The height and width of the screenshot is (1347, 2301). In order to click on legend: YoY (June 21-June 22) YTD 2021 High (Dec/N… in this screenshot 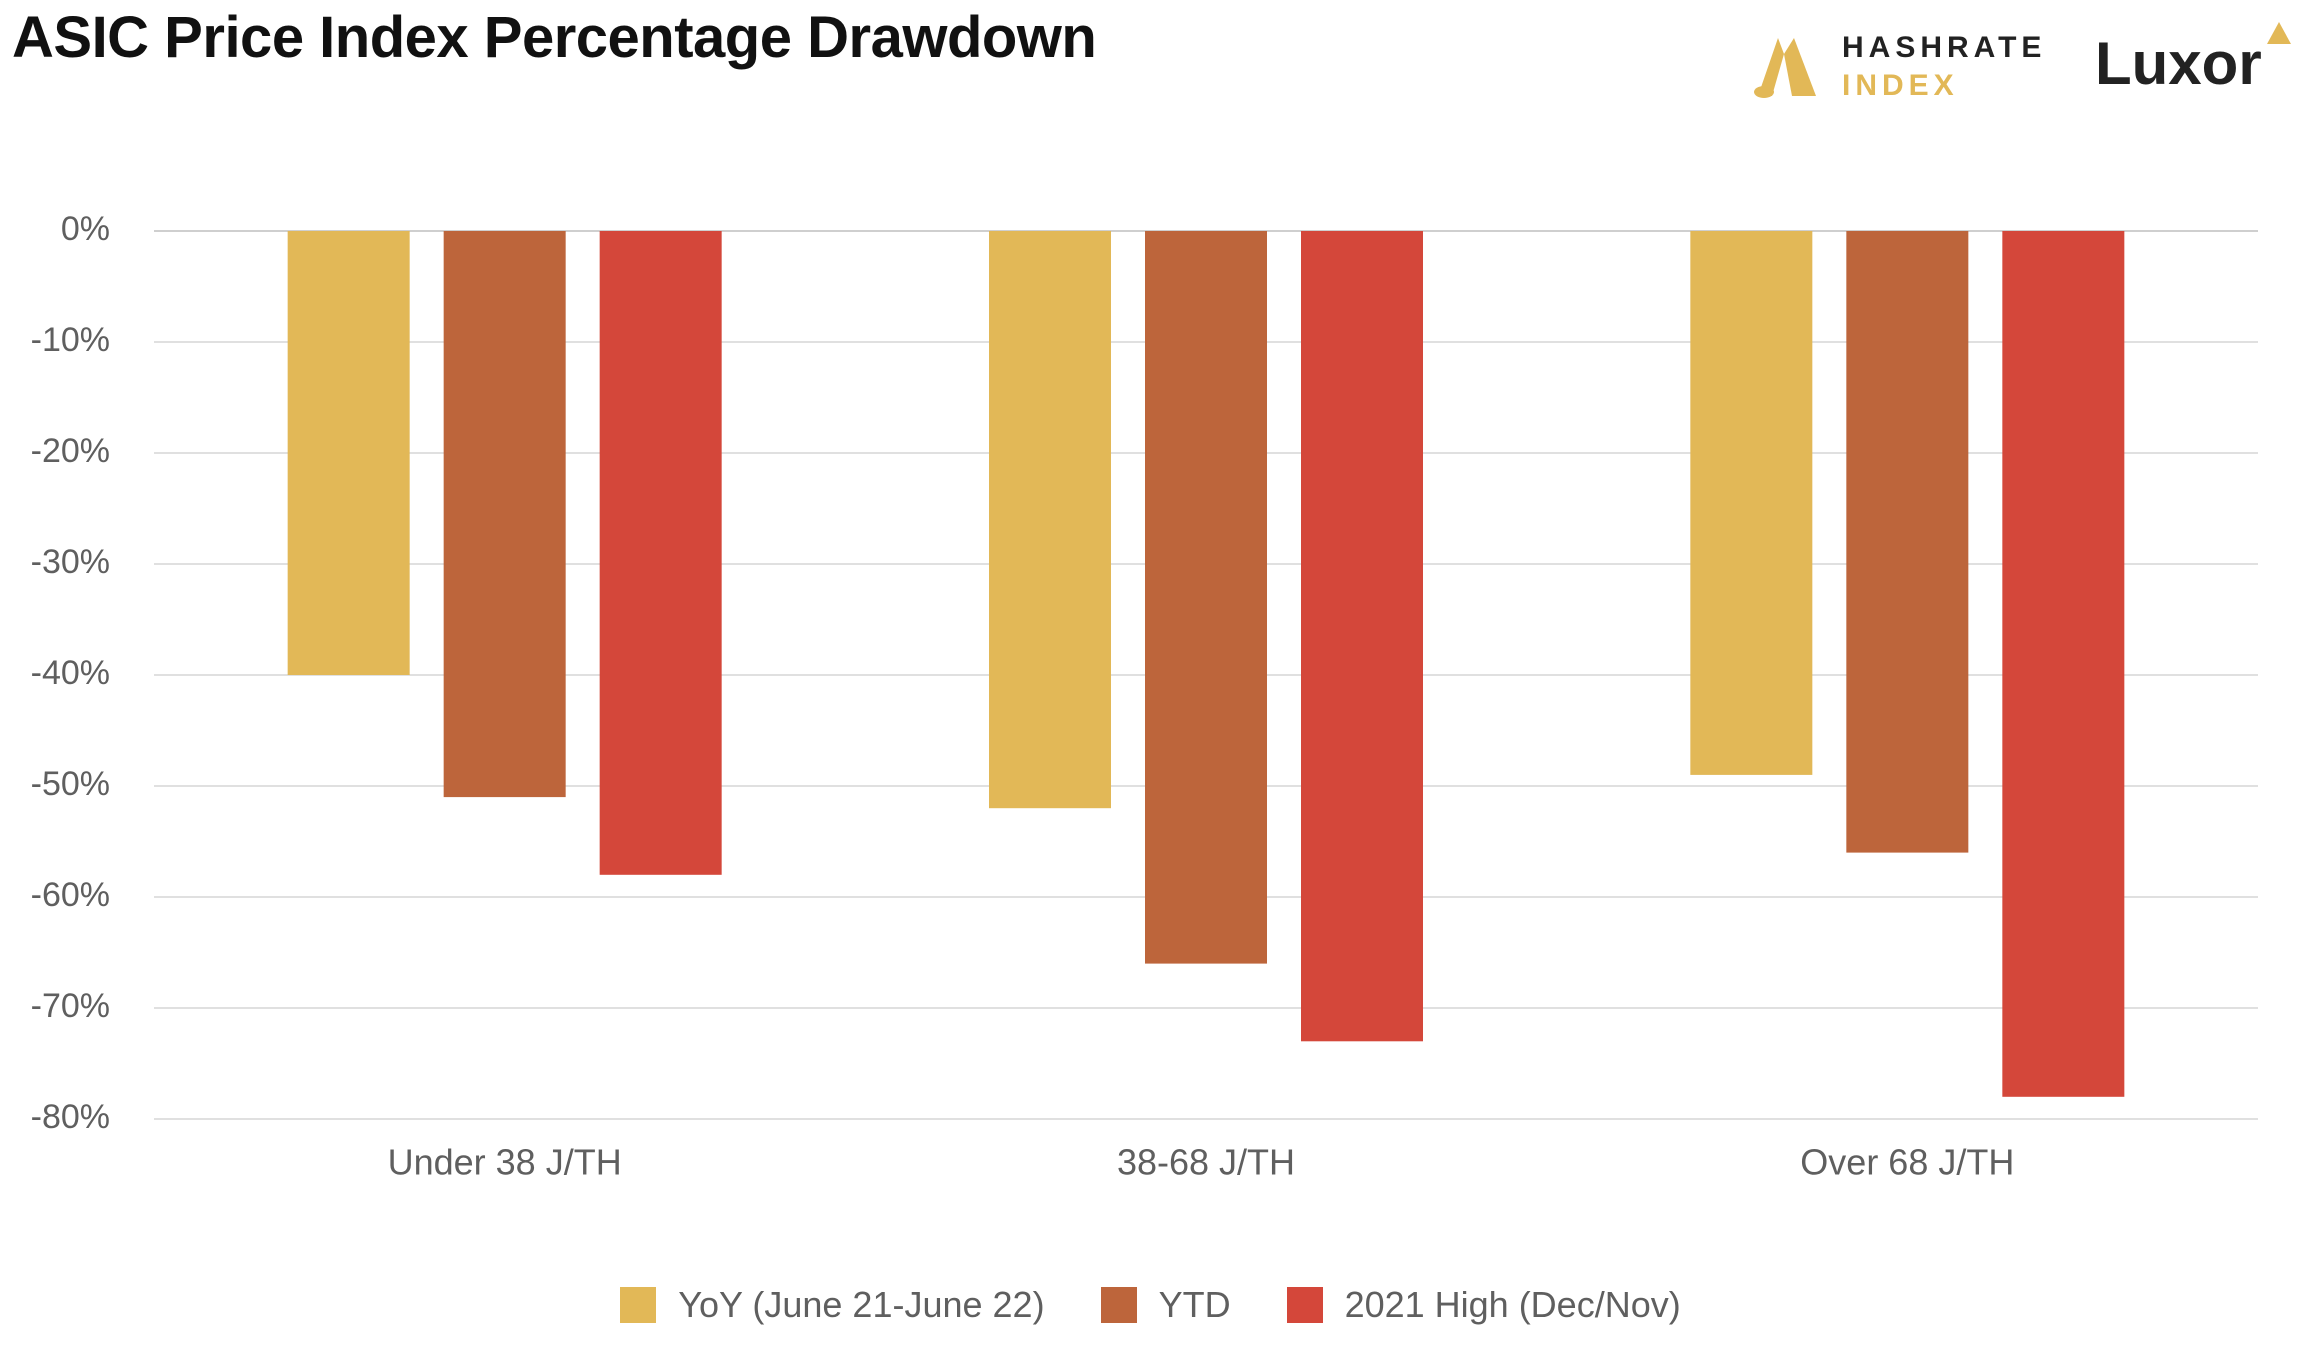, I will do `click(1150, 1305)`.